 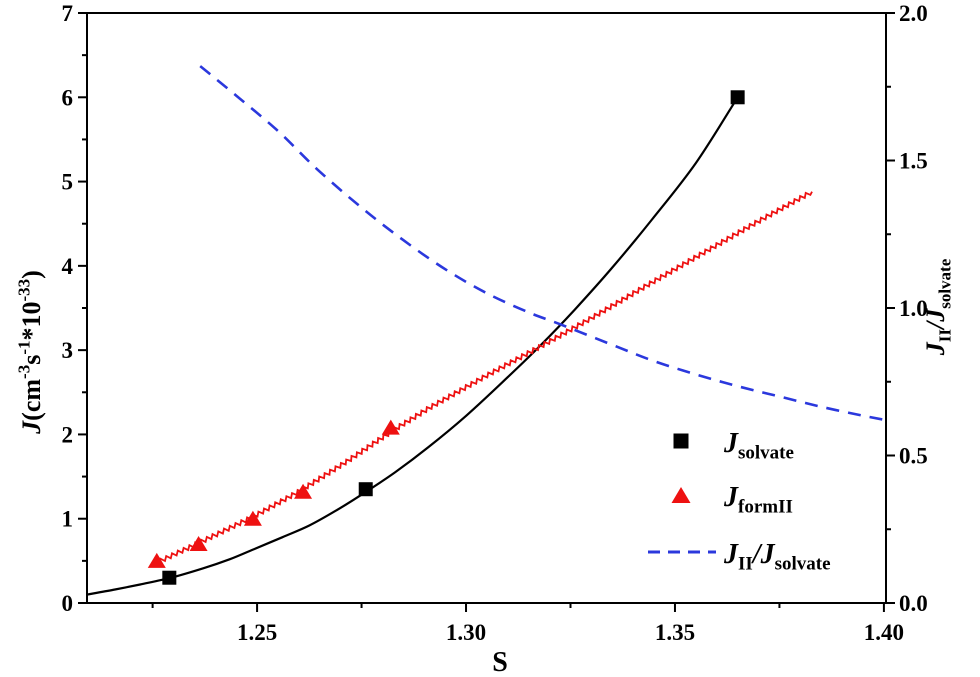 What do you see at coordinates (68, 182) in the screenshot?
I see `y-left-tick-label: 5` at bounding box center [68, 182].